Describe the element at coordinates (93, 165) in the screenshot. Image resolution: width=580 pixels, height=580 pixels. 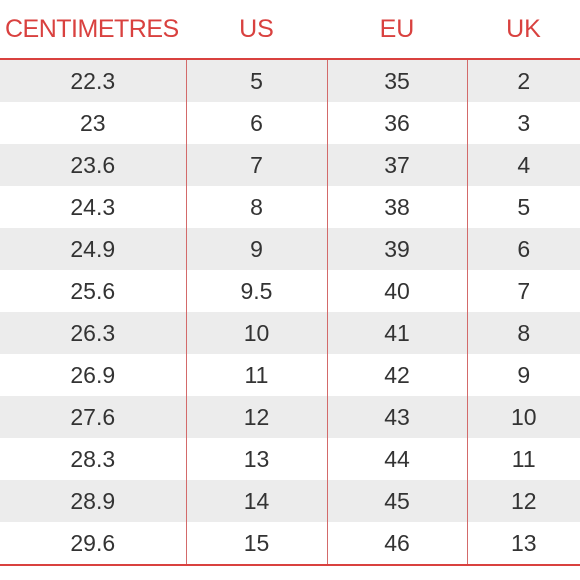
I see `cell-centimetres: 23.6` at that location.